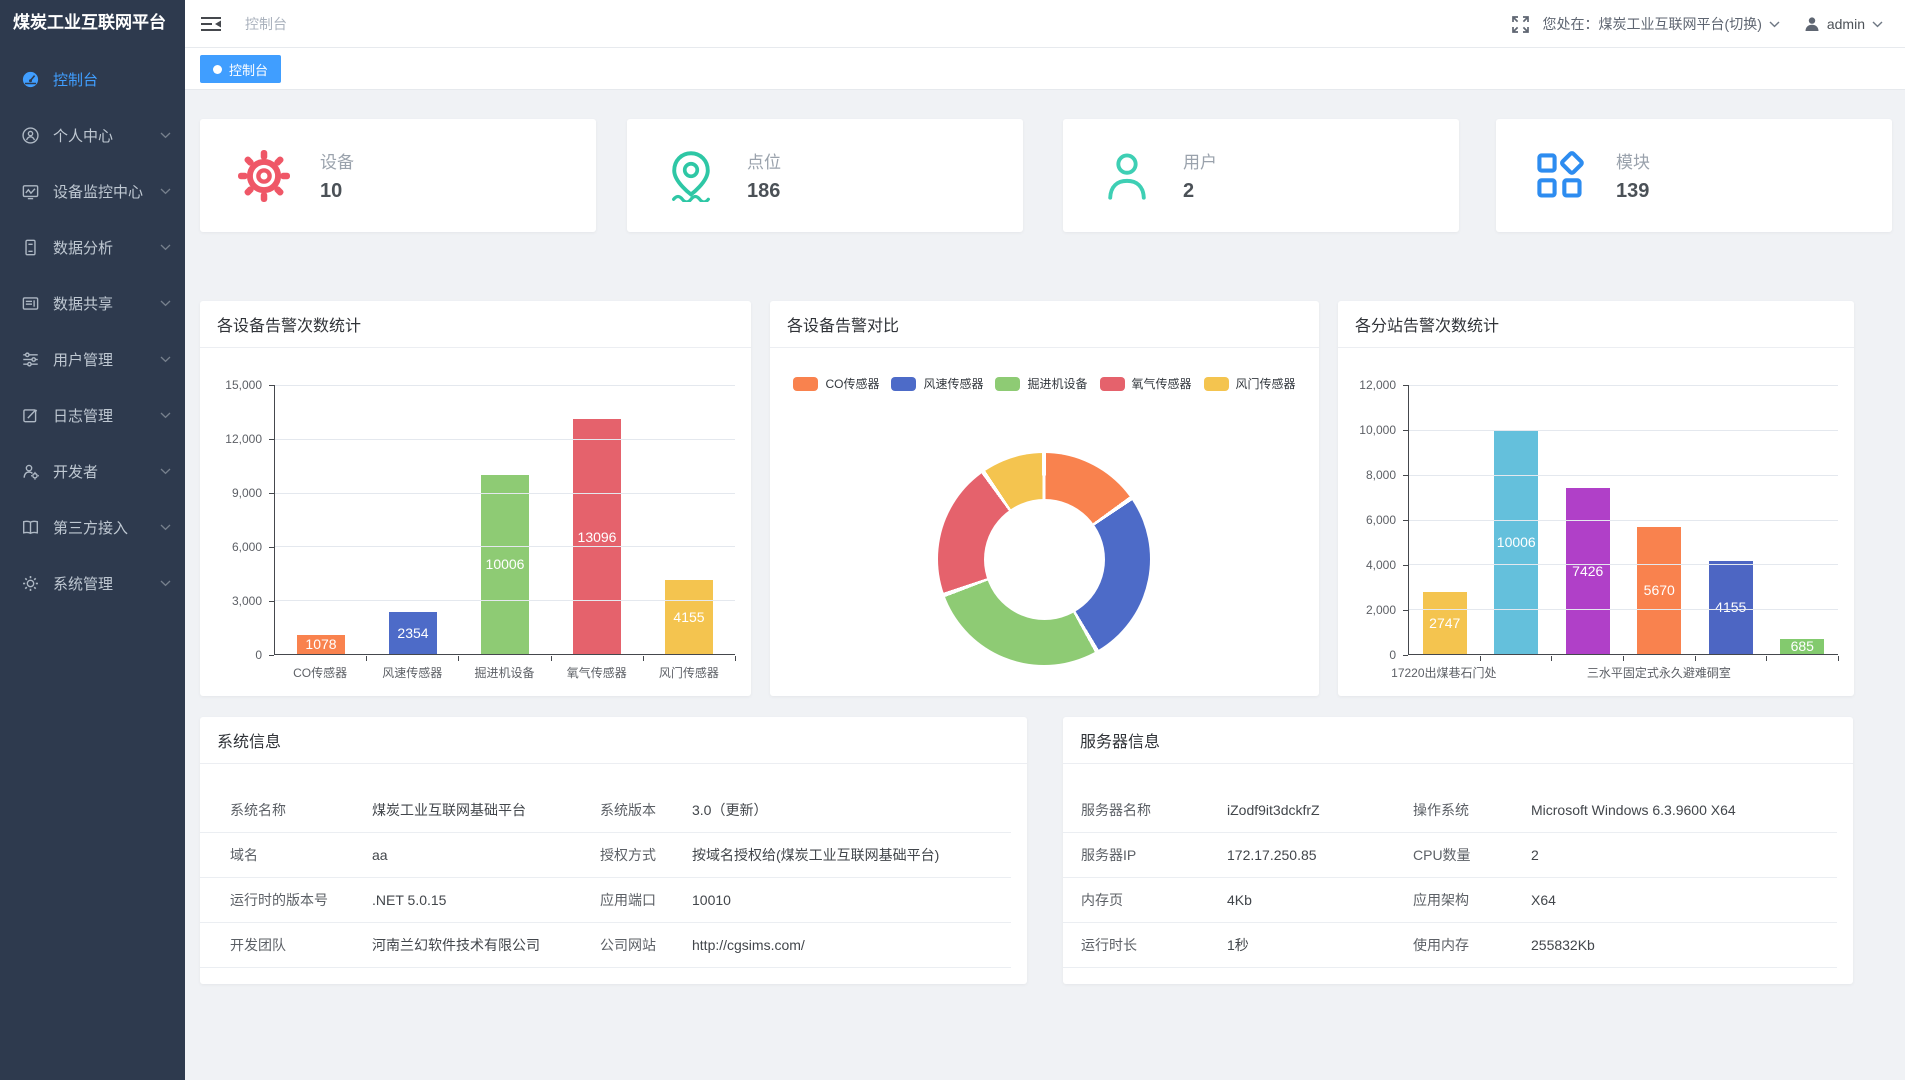 This screenshot has height=1080, width=1905. What do you see at coordinates (266, 23) in the screenshot?
I see `breadcrumb: 控制台` at bounding box center [266, 23].